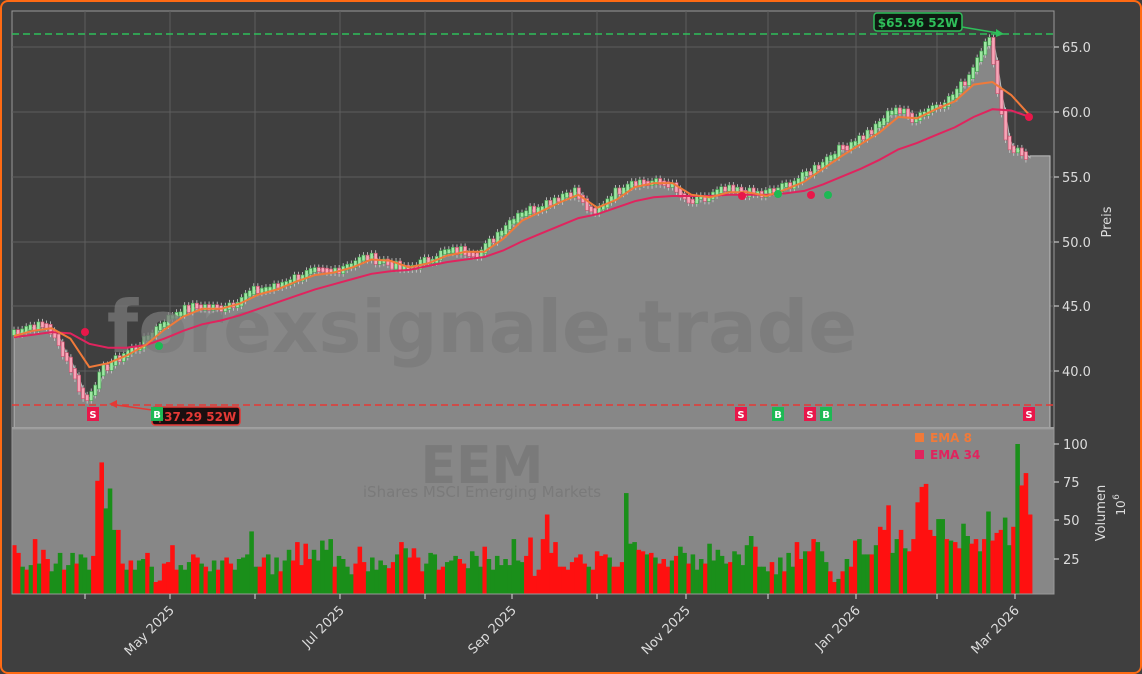 The height and width of the screenshot is (674, 1142). I want to click on 52w-high-arrow, so click(982, 31).